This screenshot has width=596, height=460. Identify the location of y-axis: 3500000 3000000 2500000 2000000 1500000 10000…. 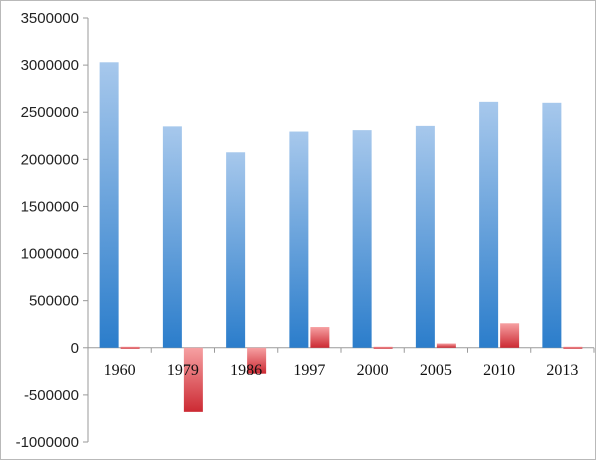
(52, 230).